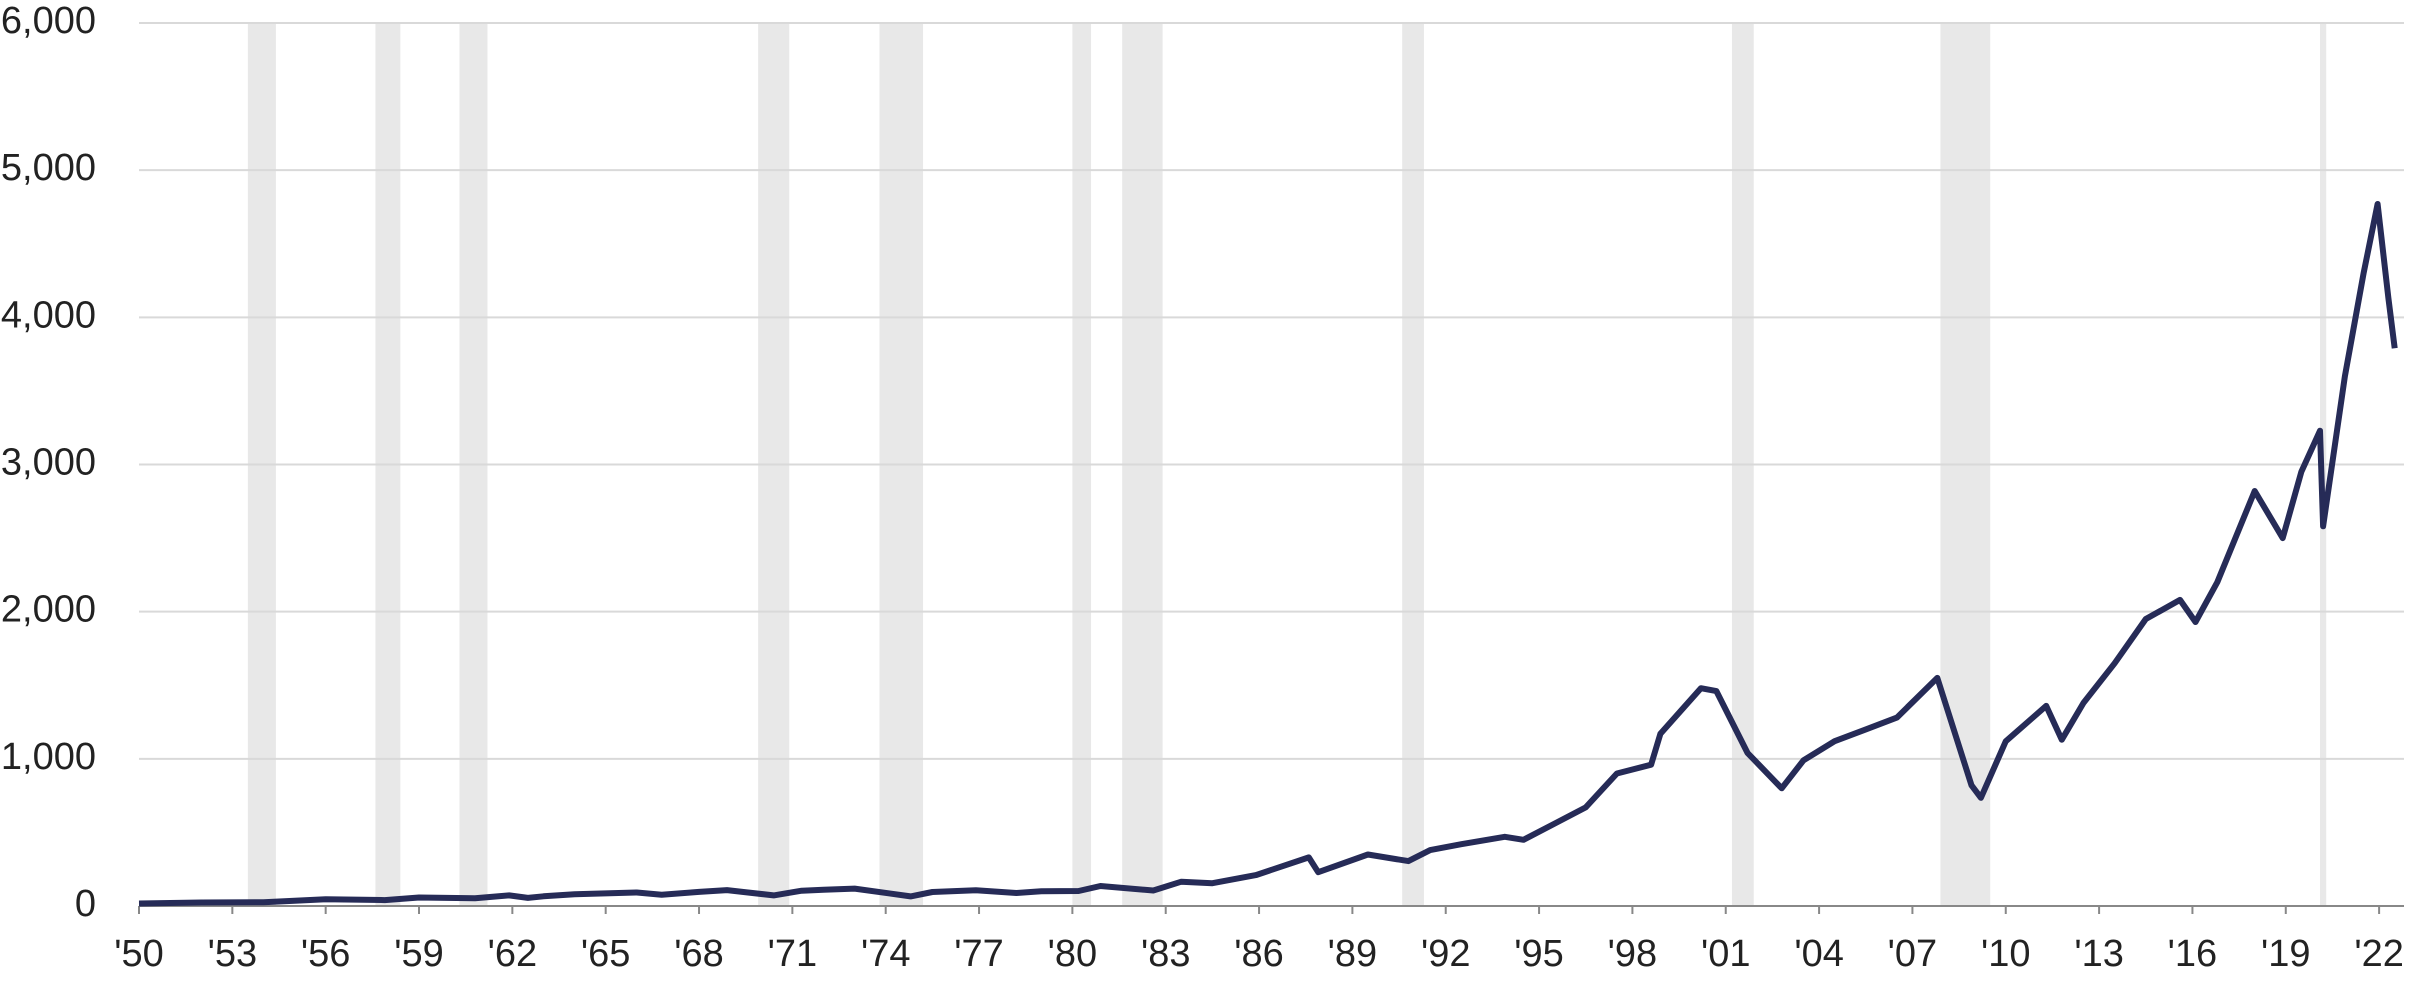  What do you see at coordinates (1166, 954) in the screenshot?
I see `x-tick-label: '83` at bounding box center [1166, 954].